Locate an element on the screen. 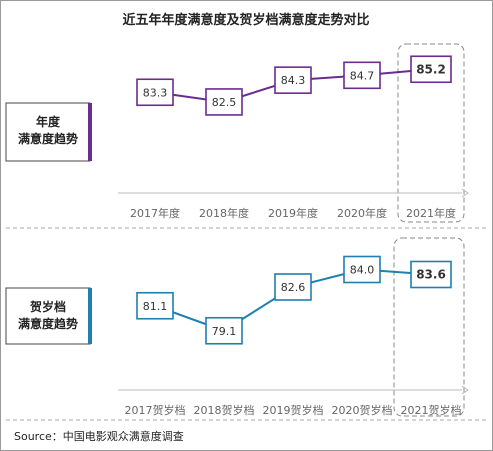  data-label: 85.2 is located at coordinates (431, 69).